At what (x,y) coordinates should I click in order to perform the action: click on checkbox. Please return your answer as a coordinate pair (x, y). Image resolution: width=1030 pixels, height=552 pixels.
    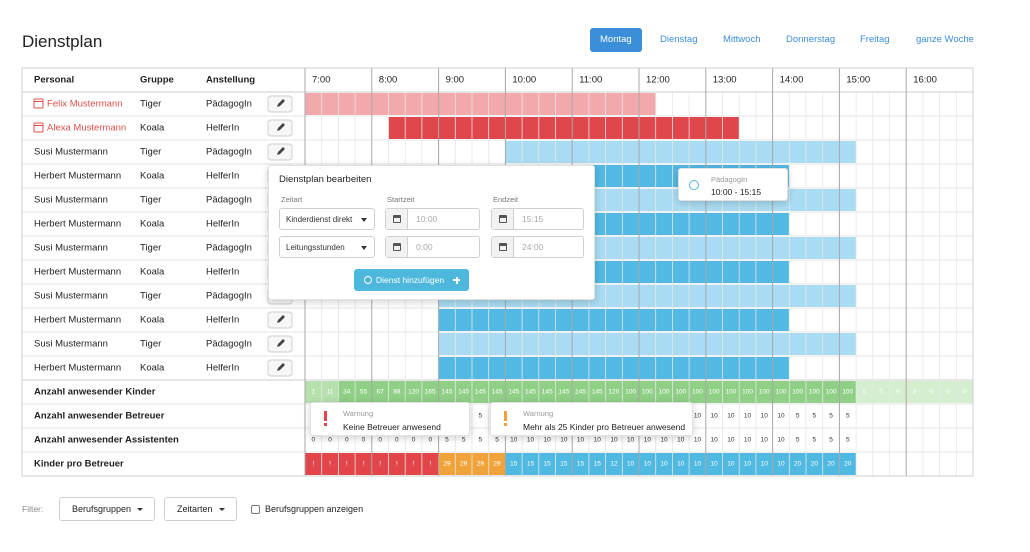
    Looking at the image, I should click on (255, 509).